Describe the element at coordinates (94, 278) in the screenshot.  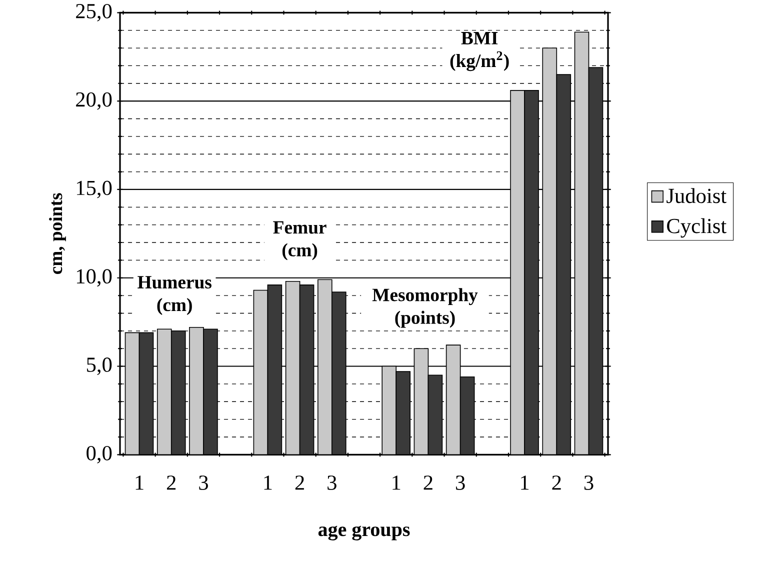
I see `y-tick-label: 10,0` at that location.